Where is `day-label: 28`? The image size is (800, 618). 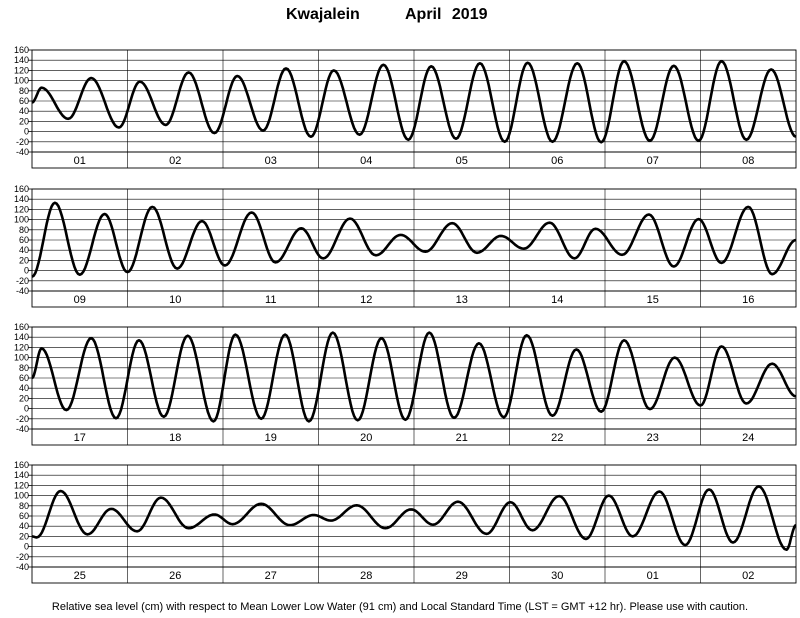 day-label: 28 is located at coordinates (366, 576).